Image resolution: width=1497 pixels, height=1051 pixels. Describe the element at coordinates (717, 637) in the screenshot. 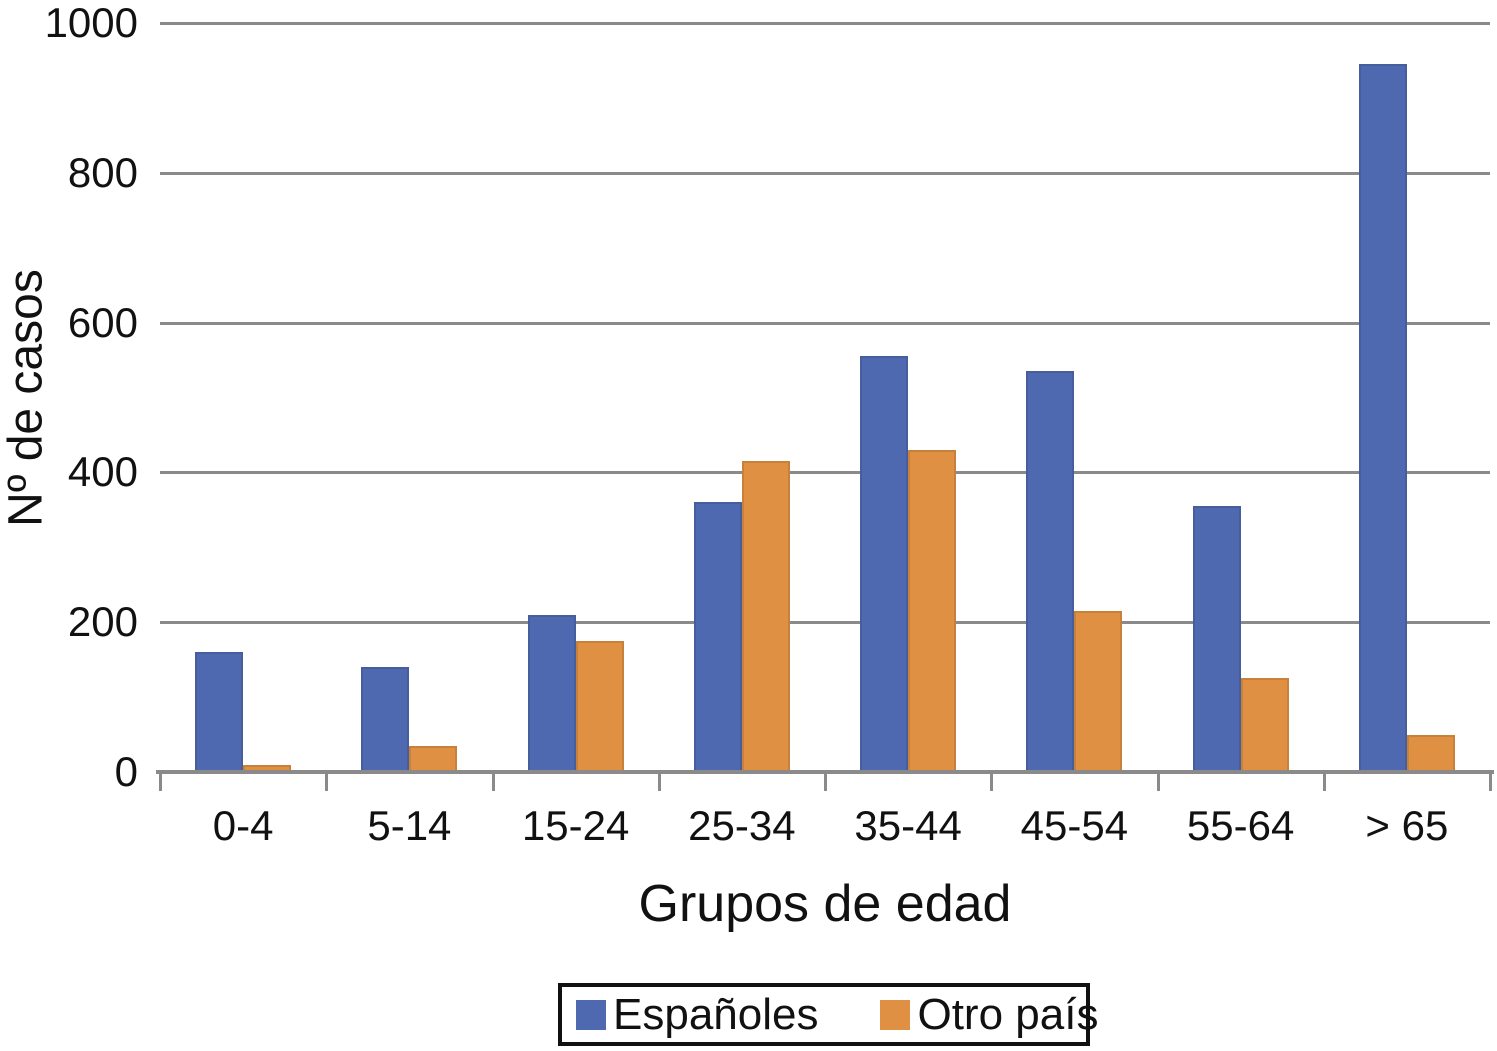

I see `bar-Españoles-25-34` at that location.